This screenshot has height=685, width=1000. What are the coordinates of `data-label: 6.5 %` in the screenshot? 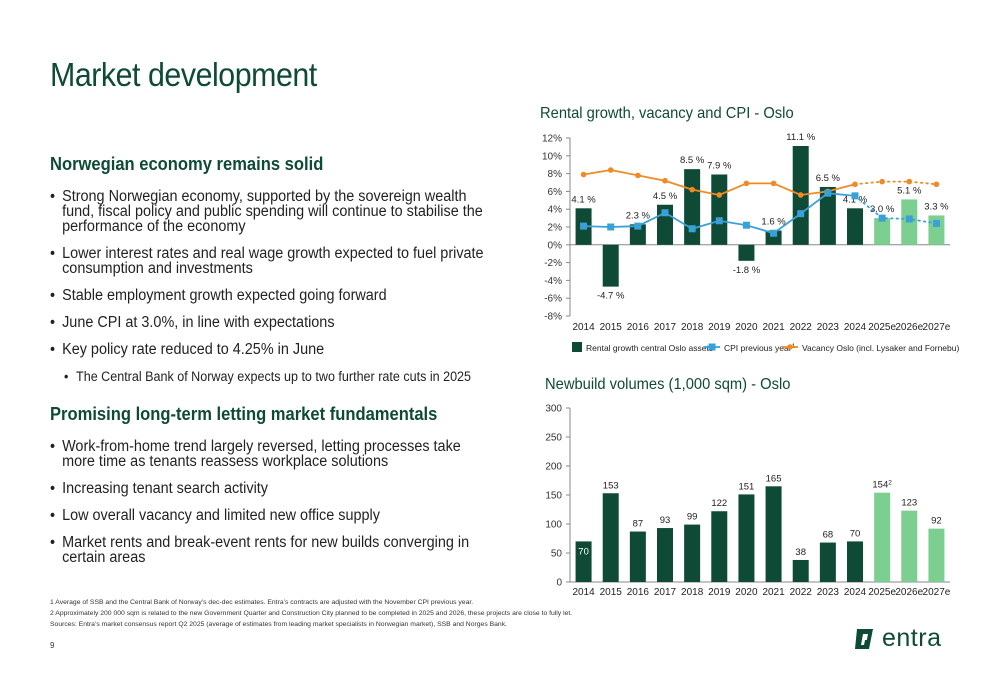 It's located at (828, 178).